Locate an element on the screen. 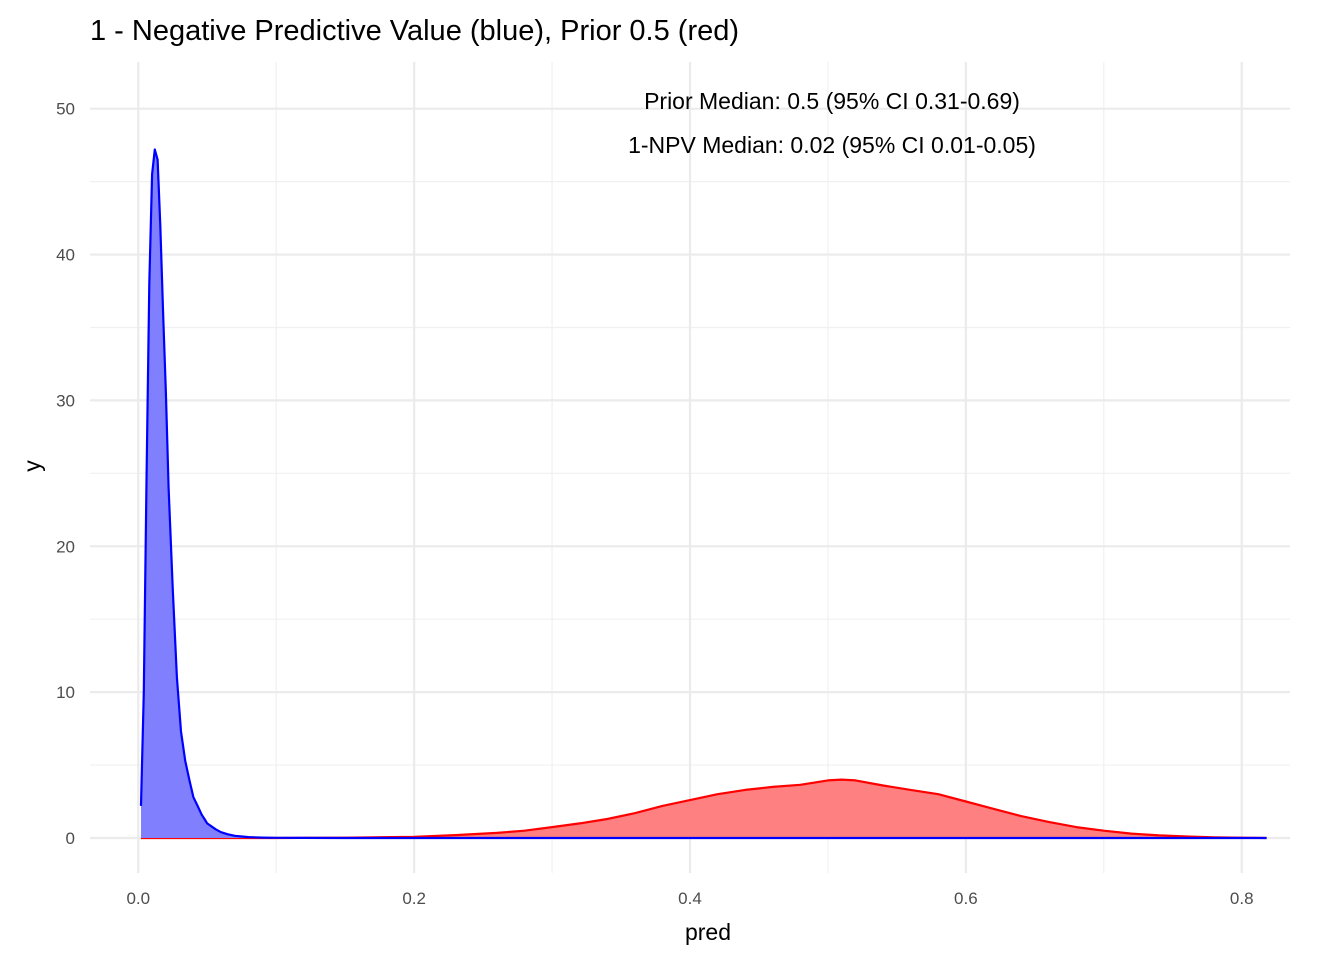 The image size is (1344, 960). prior-density-line is located at coordinates (704, 809).